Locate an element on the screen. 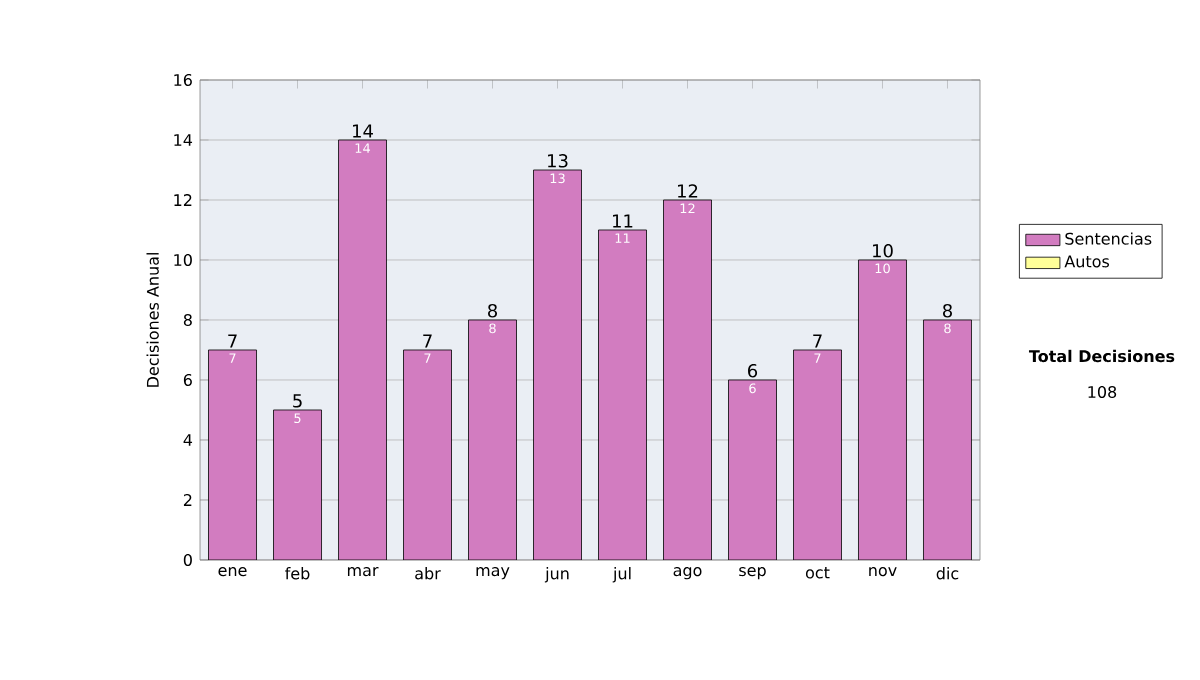 The height and width of the screenshot is (680, 1200). x-tick-label: ene is located at coordinates (232, 572).